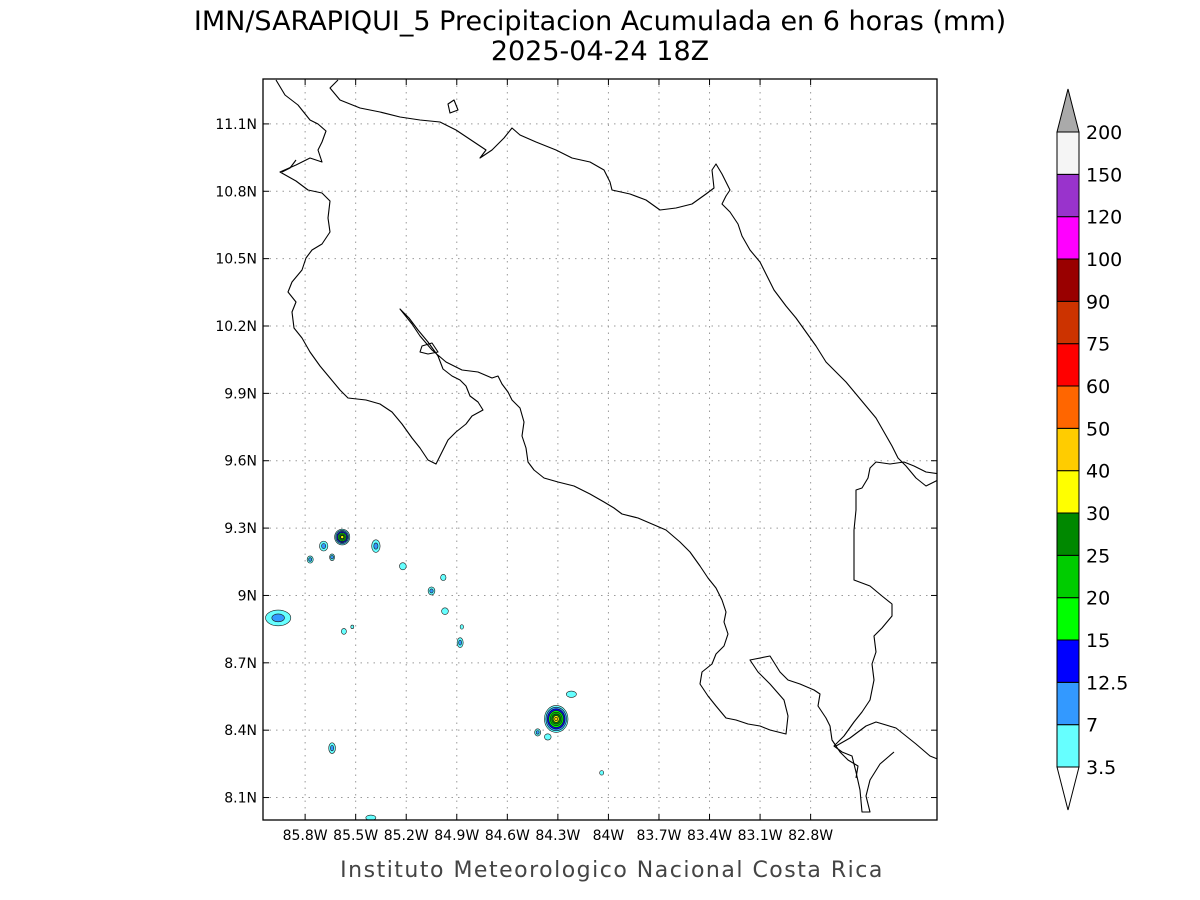  Describe the element at coordinates (1098, 472) in the screenshot. I see `colorbar-label: 40` at that location.